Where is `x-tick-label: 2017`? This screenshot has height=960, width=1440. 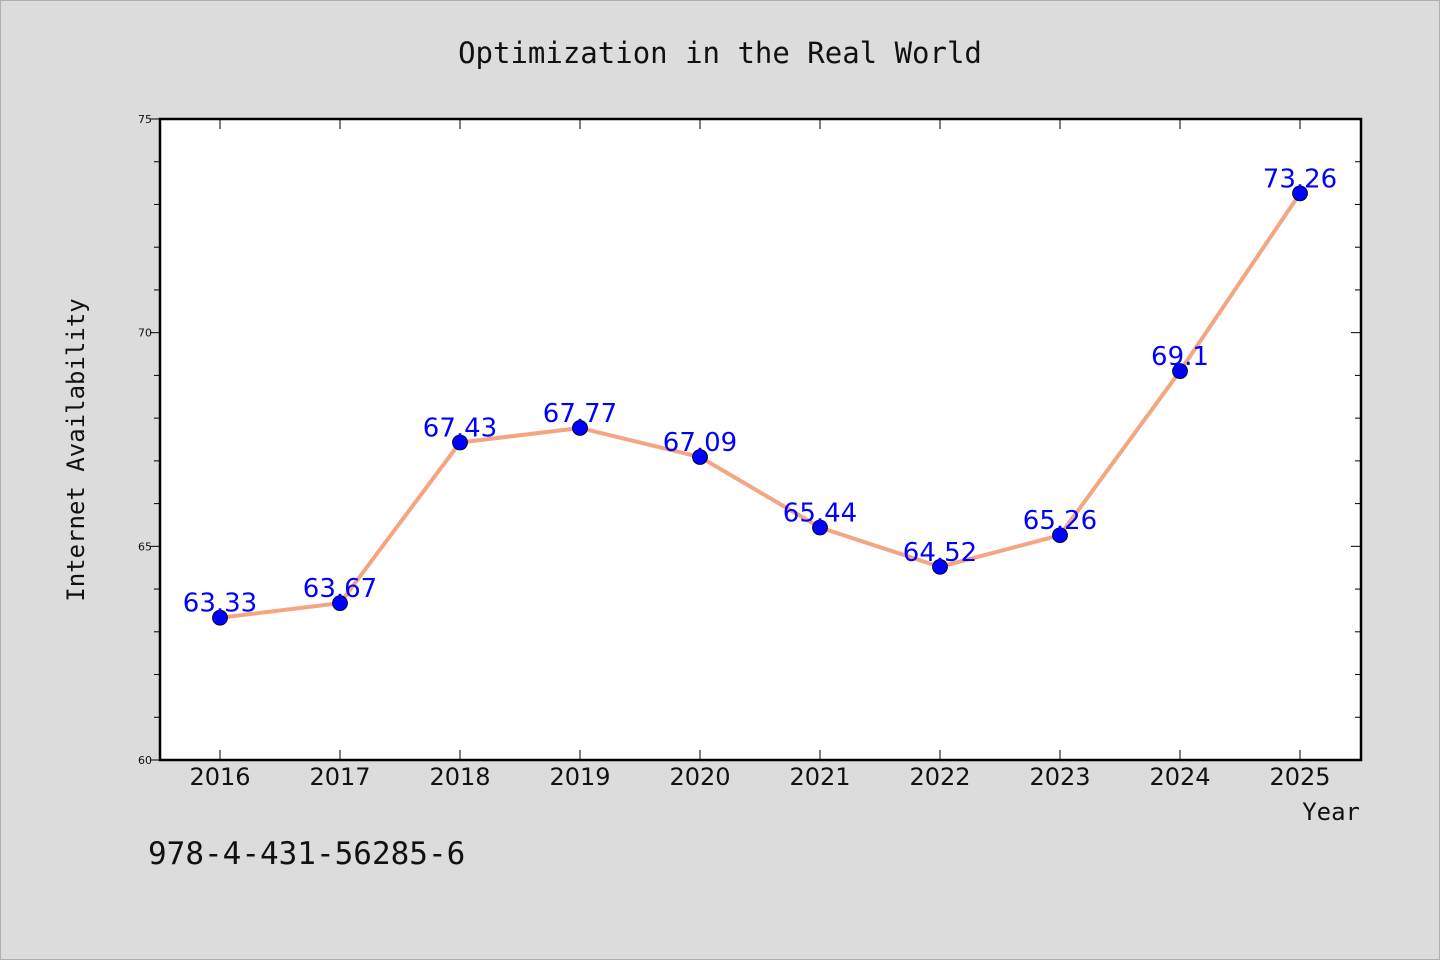 x-tick-label: 2017 is located at coordinates (339, 777).